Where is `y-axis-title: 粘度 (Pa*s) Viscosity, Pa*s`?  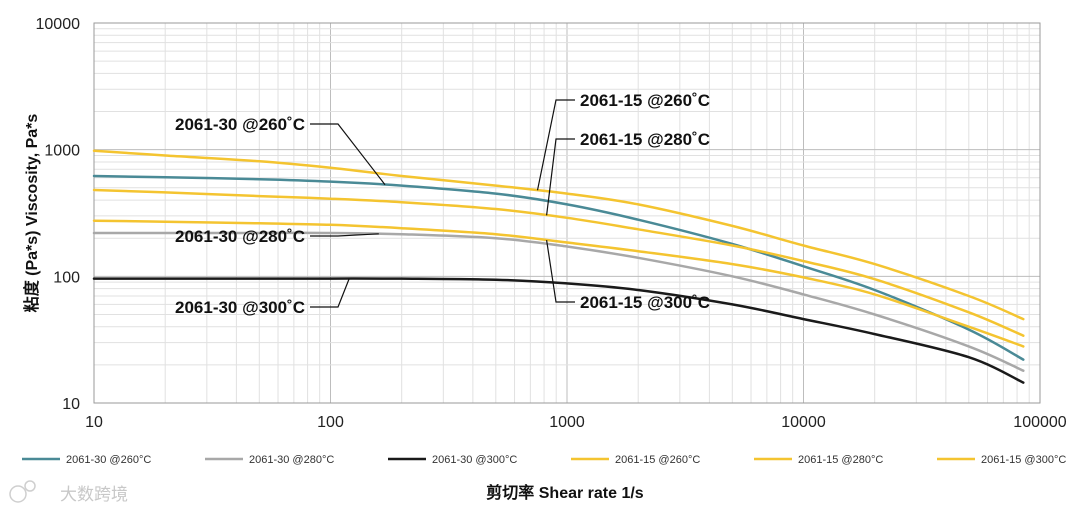 y-axis-title: 粘度 (Pa*s) Viscosity, Pa*s is located at coordinates (31, 213).